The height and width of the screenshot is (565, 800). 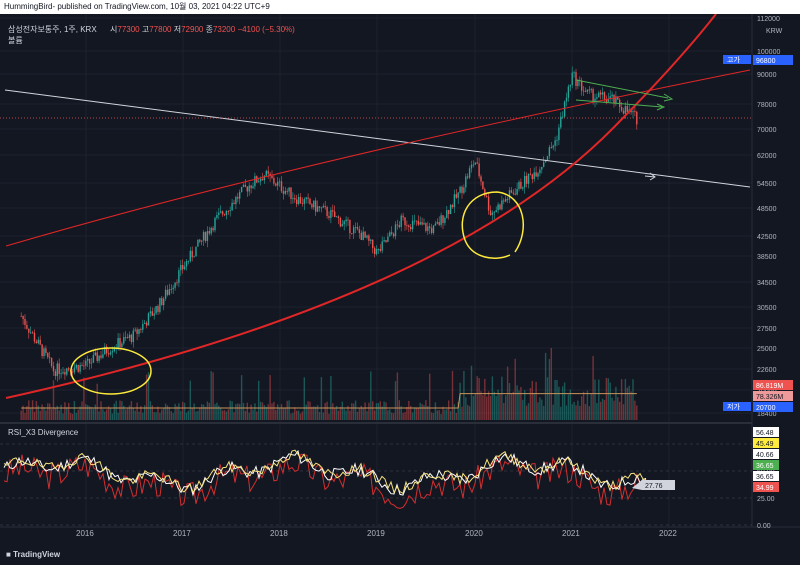 What do you see at coordinates (619, 103) in the screenshot?
I see `channel-bottom` at bounding box center [619, 103].